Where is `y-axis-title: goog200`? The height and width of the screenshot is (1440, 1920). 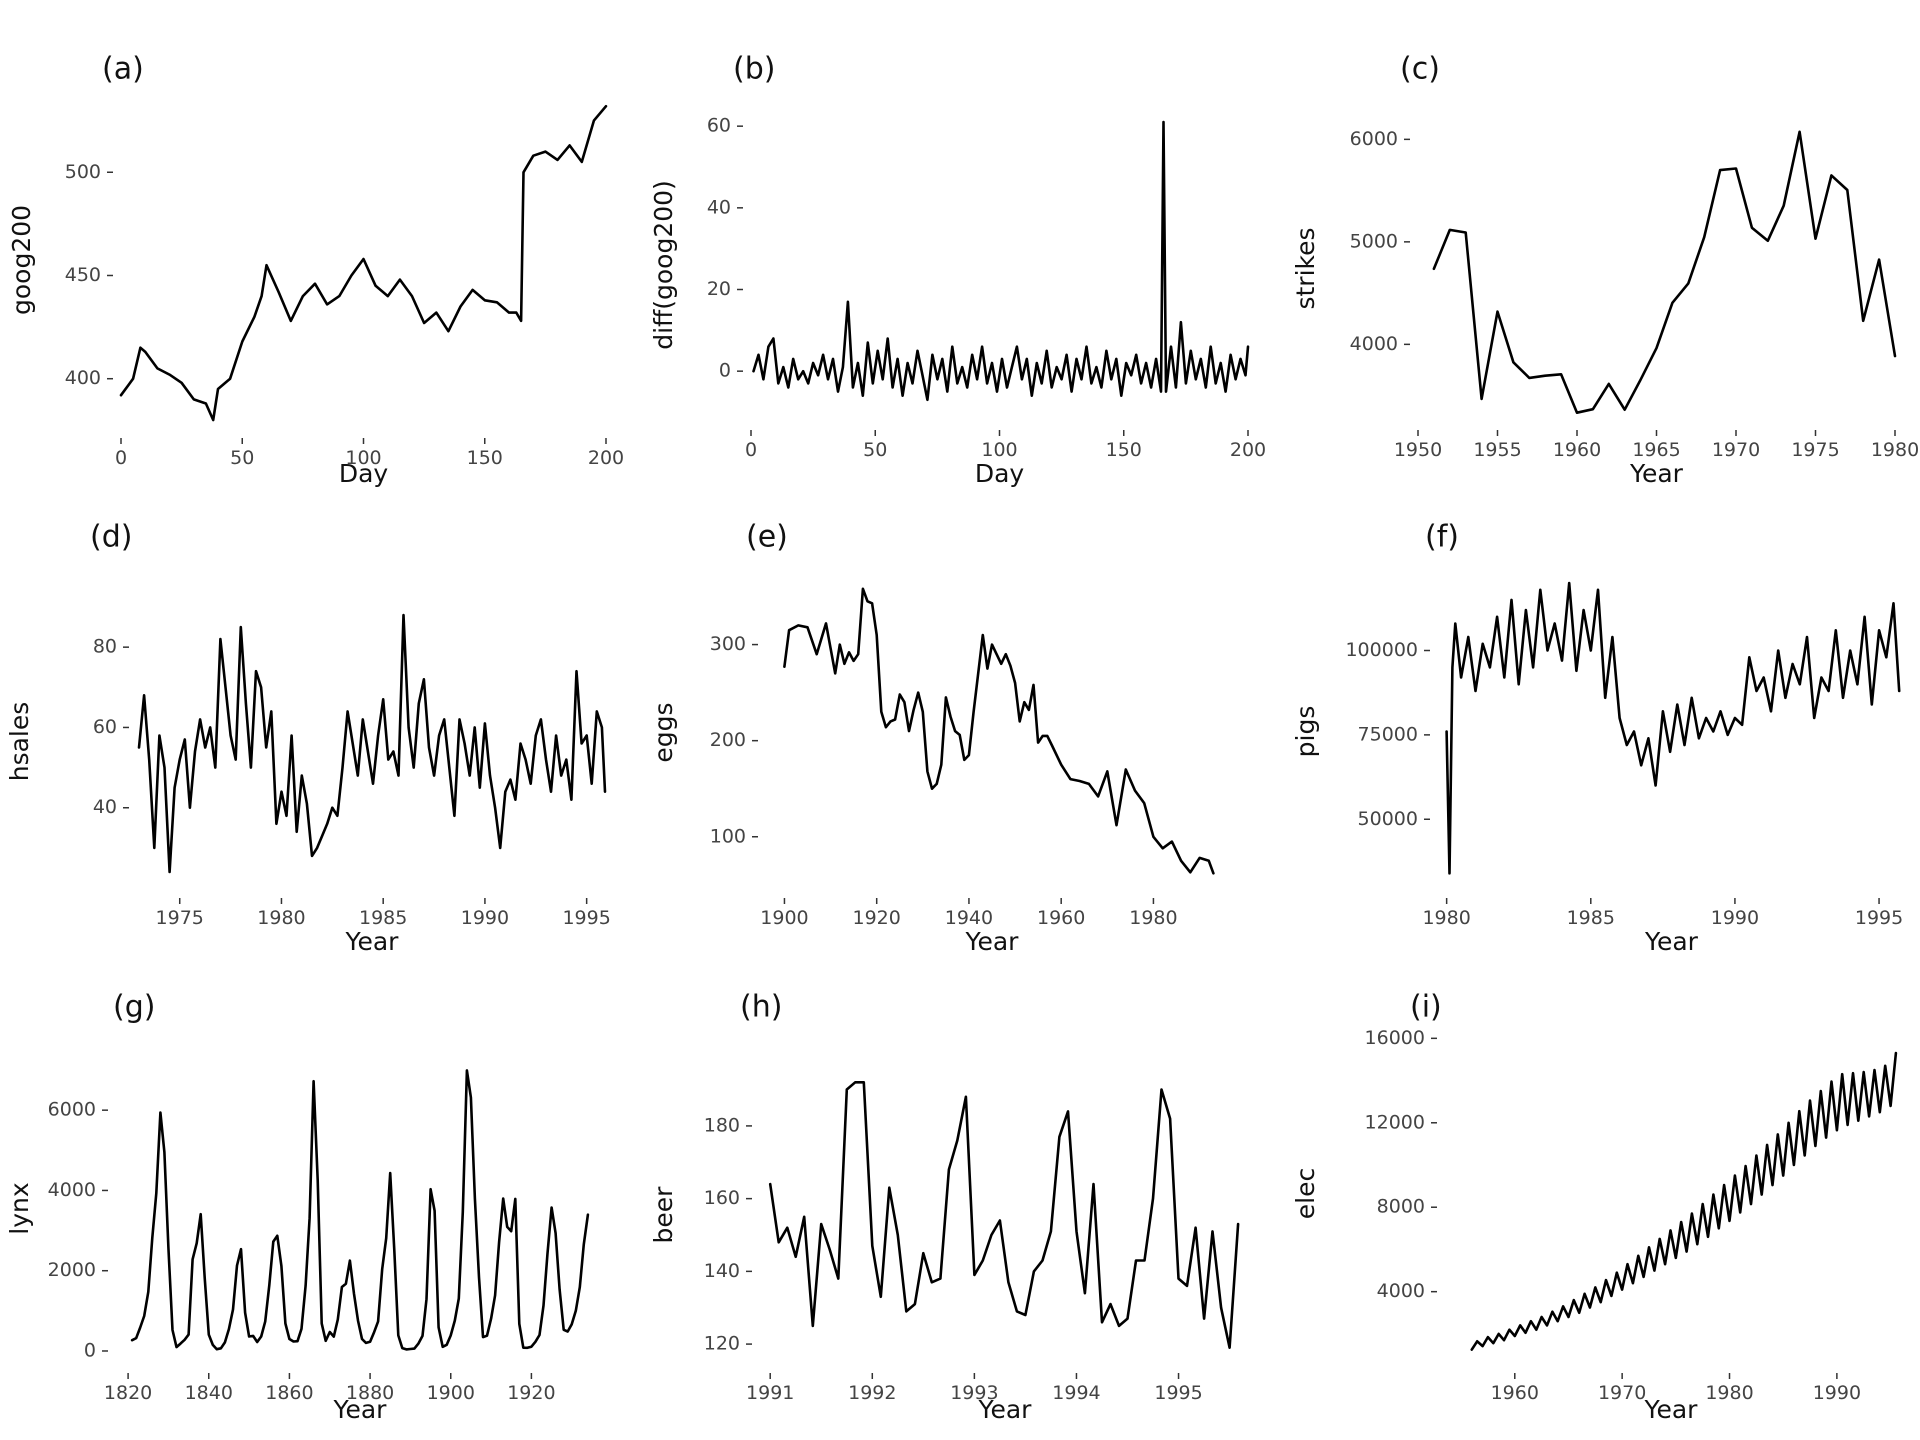 y-axis-title: goog200 is located at coordinates (21, 260).